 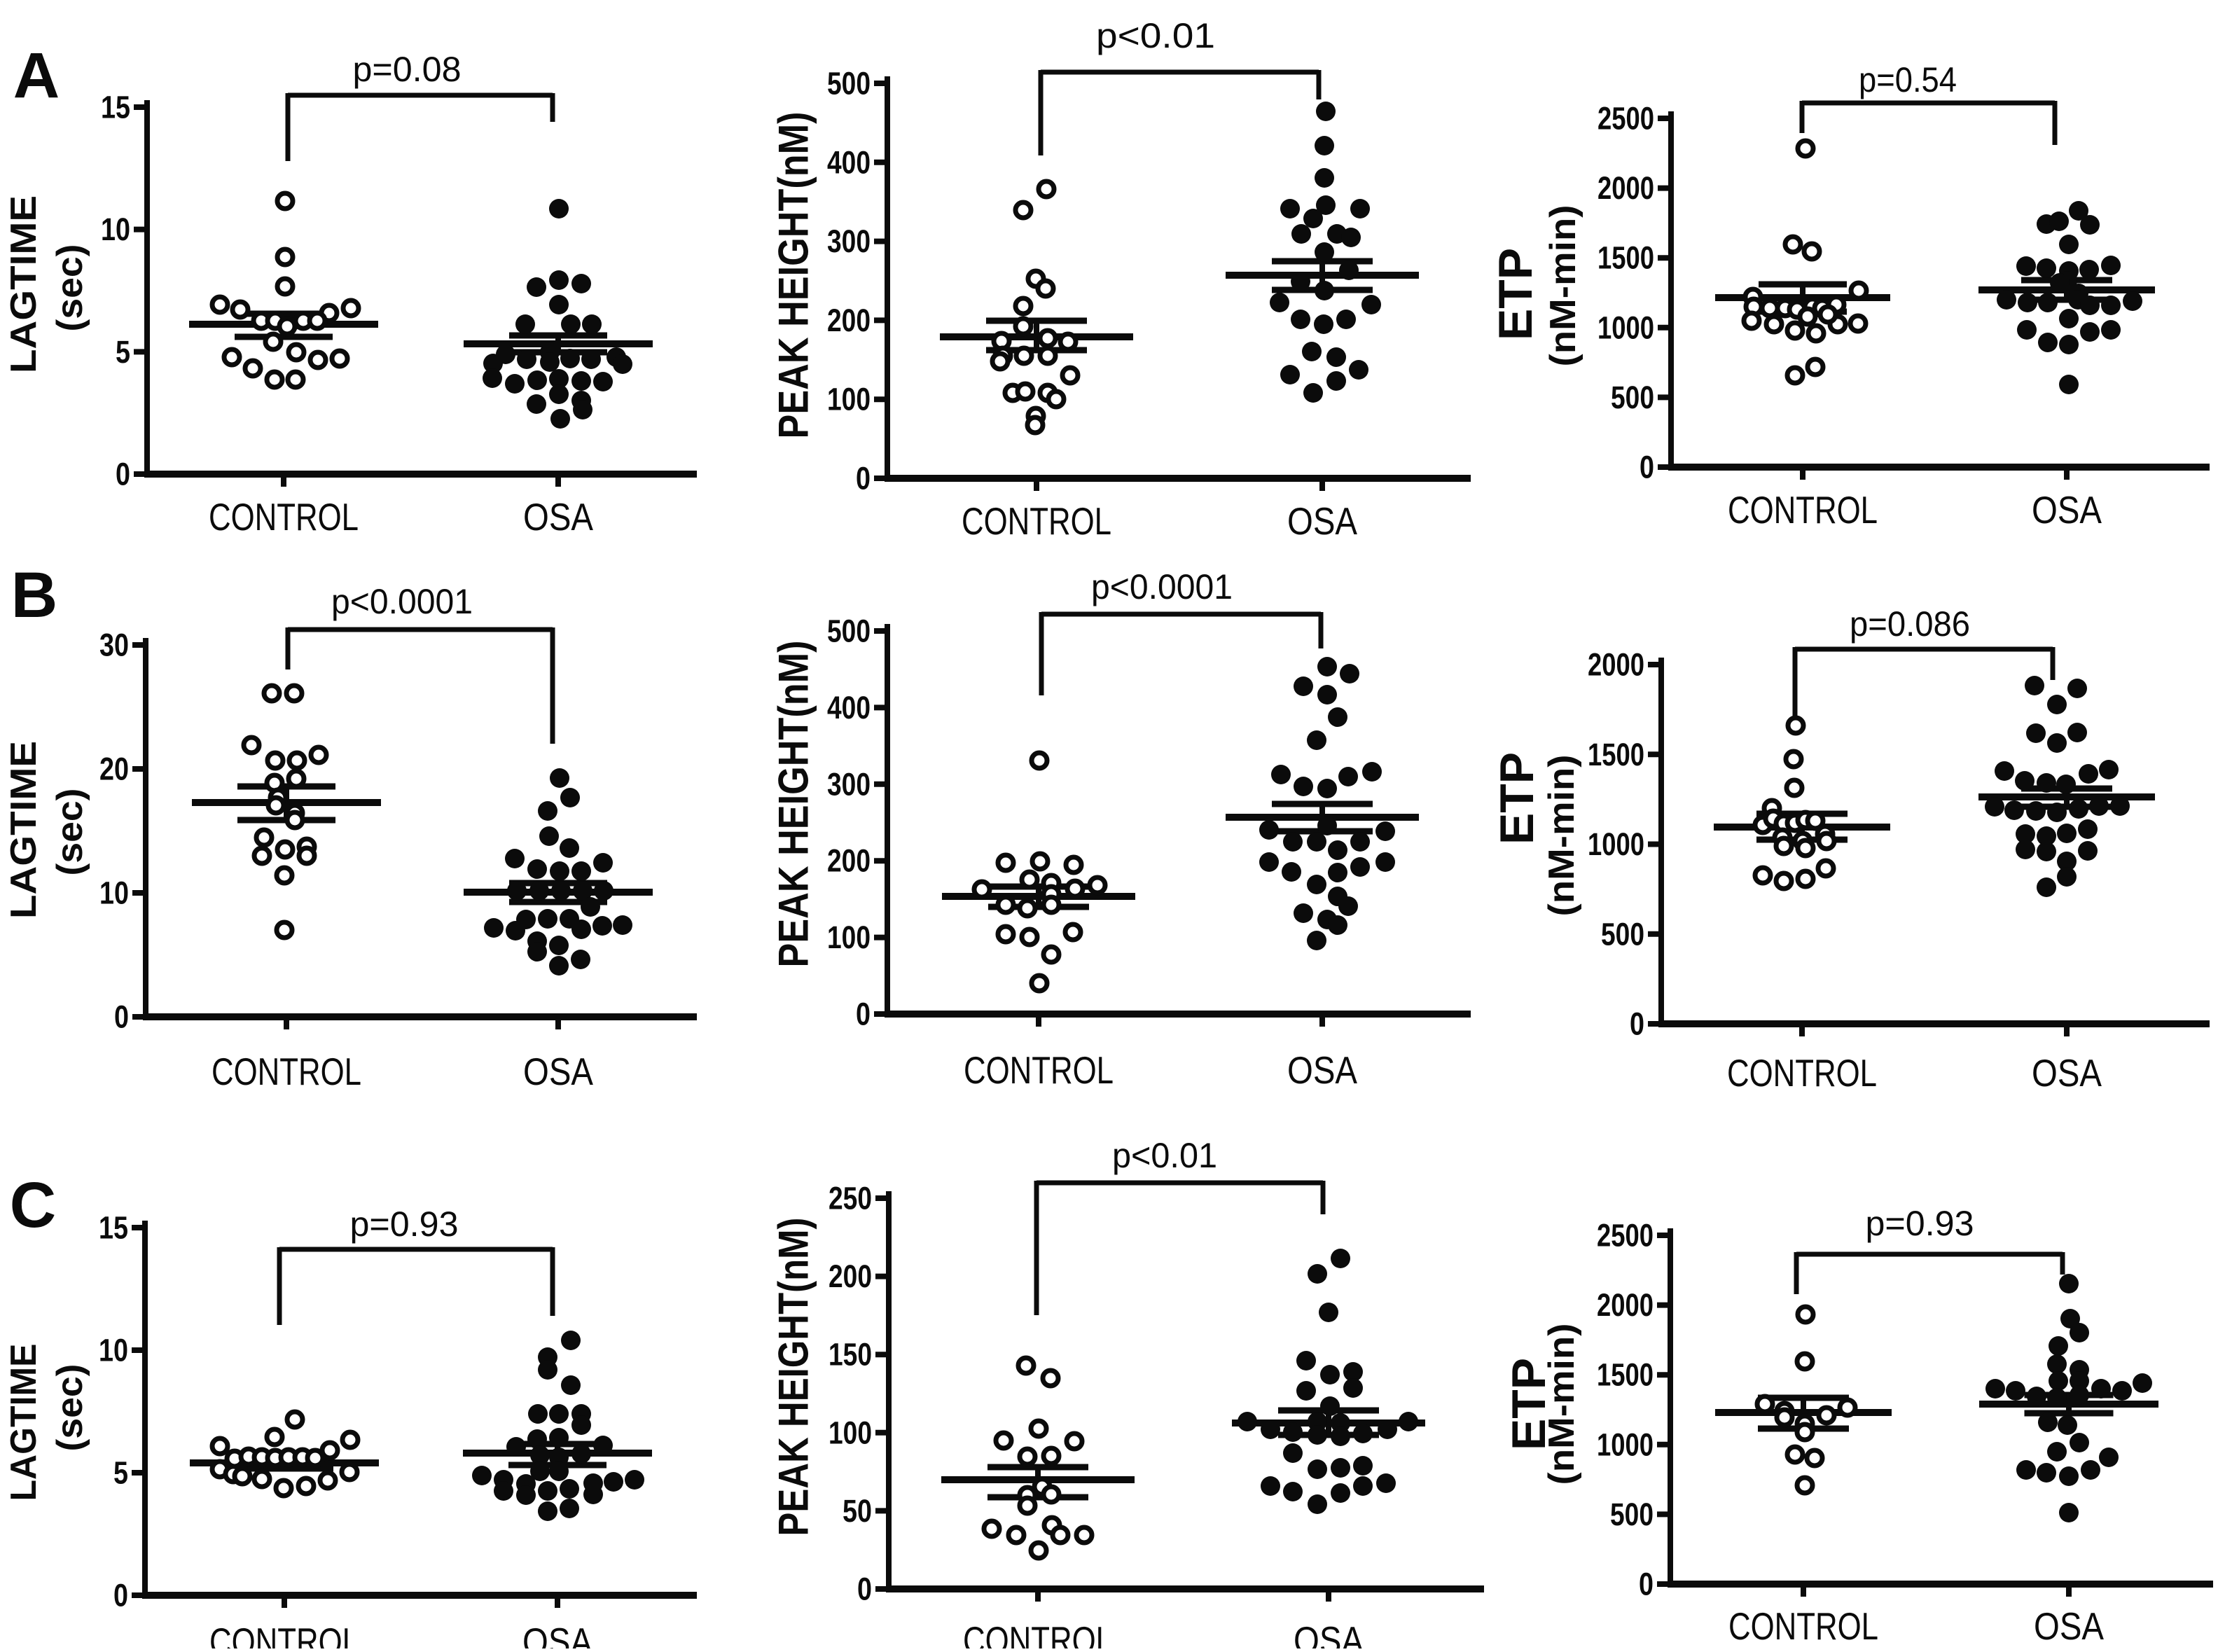 What do you see at coordinates (850, 1355) in the screenshot?
I see `svg-text: 150` at bounding box center [850, 1355].